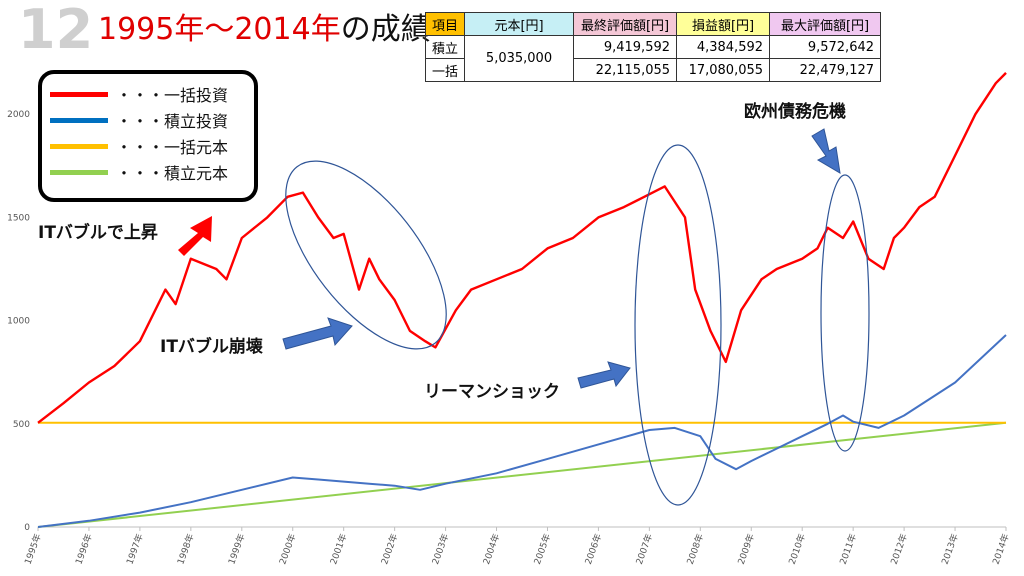 This screenshot has width=1024, height=576. What do you see at coordinates (695, 549) in the screenshot?
I see `x-tick-label: 2008年` at bounding box center [695, 549].